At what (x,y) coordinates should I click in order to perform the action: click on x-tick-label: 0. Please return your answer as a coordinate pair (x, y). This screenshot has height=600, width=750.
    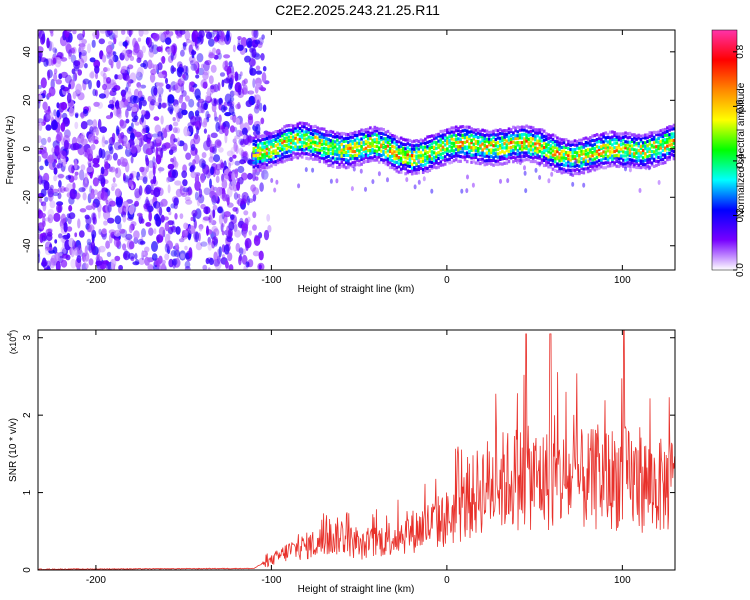
    Looking at the image, I should click on (447, 280).